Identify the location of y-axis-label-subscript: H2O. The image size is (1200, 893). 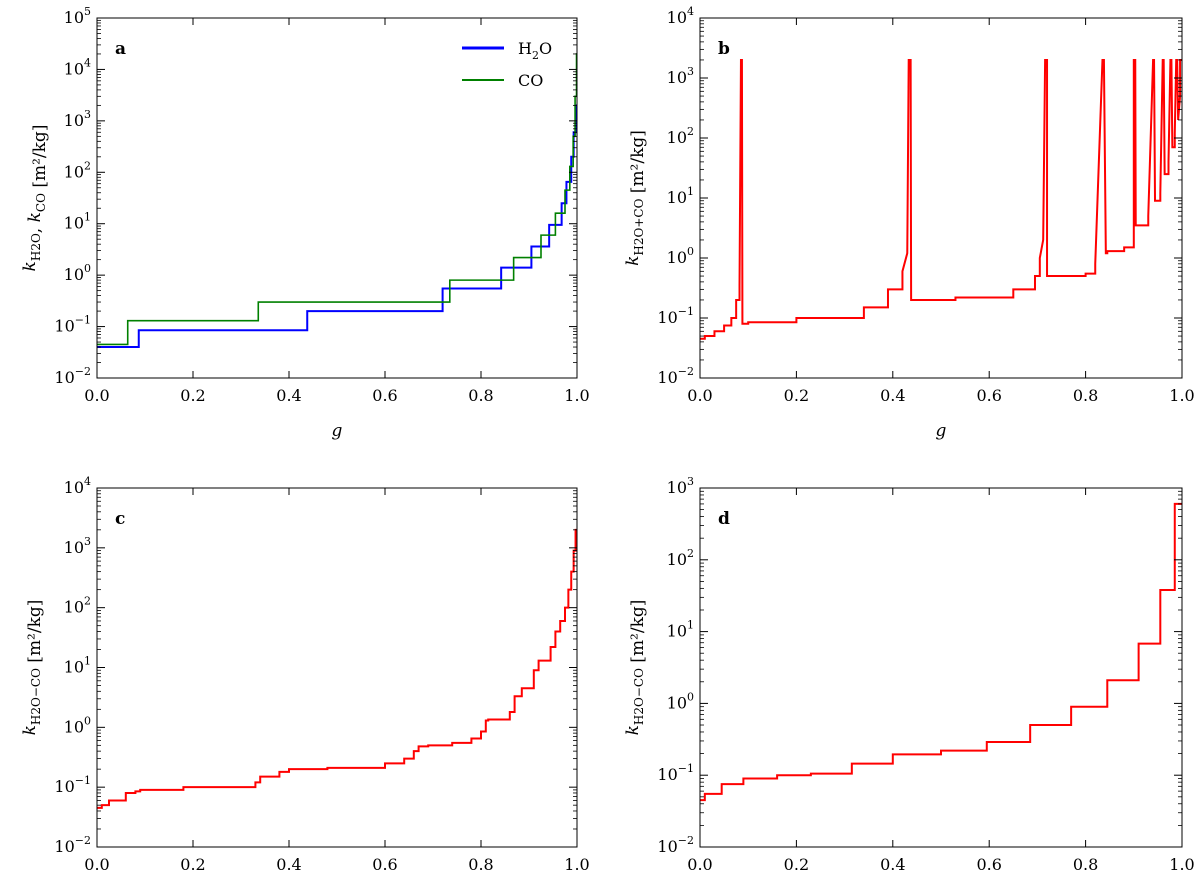
(36, 247).